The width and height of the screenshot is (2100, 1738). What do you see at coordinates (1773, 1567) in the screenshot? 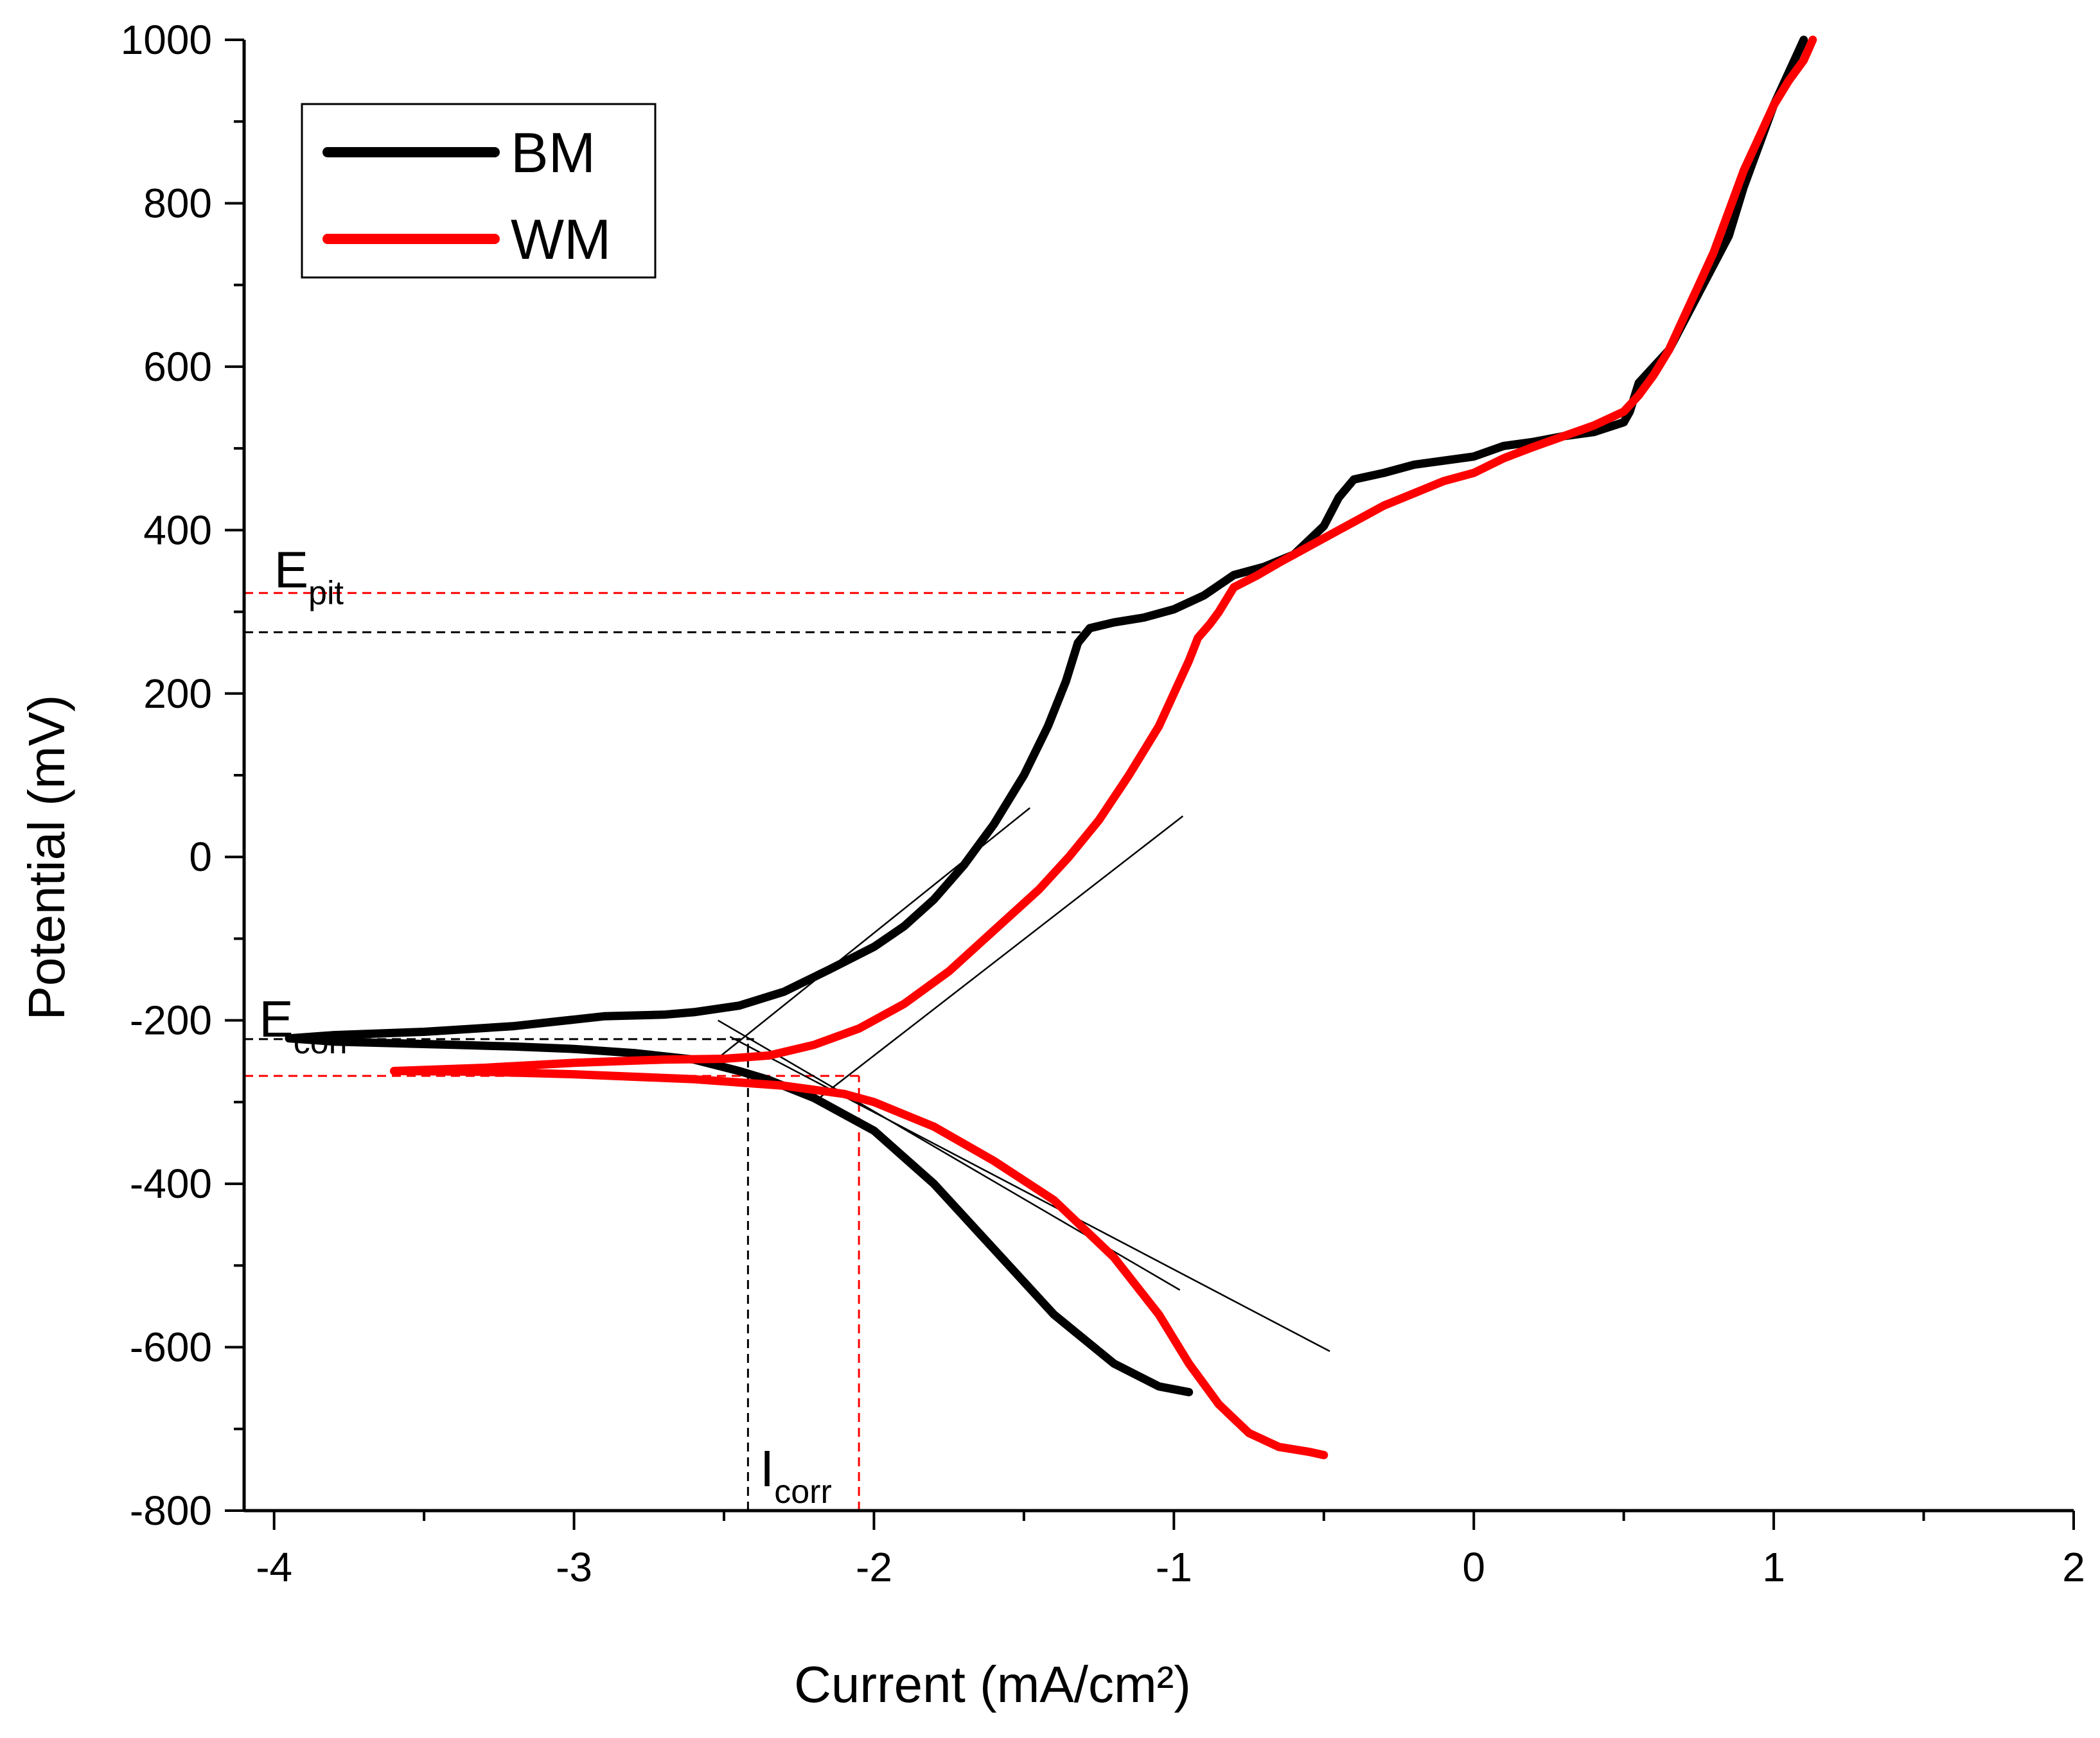
I see `x-tick-label: 1` at bounding box center [1773, 1567].